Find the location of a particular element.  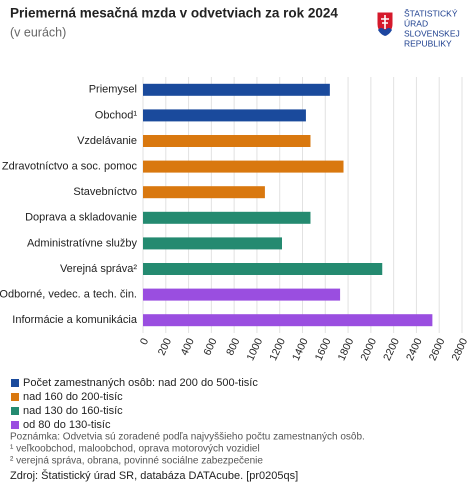

logo-cross is located at coordinates (385, 22).